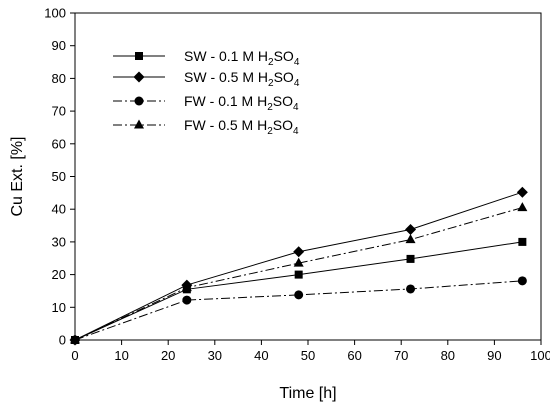  Describe the element at coordinates (307, 393) in the screenshot. I see `x-axis-title: Time [h]` at that location.